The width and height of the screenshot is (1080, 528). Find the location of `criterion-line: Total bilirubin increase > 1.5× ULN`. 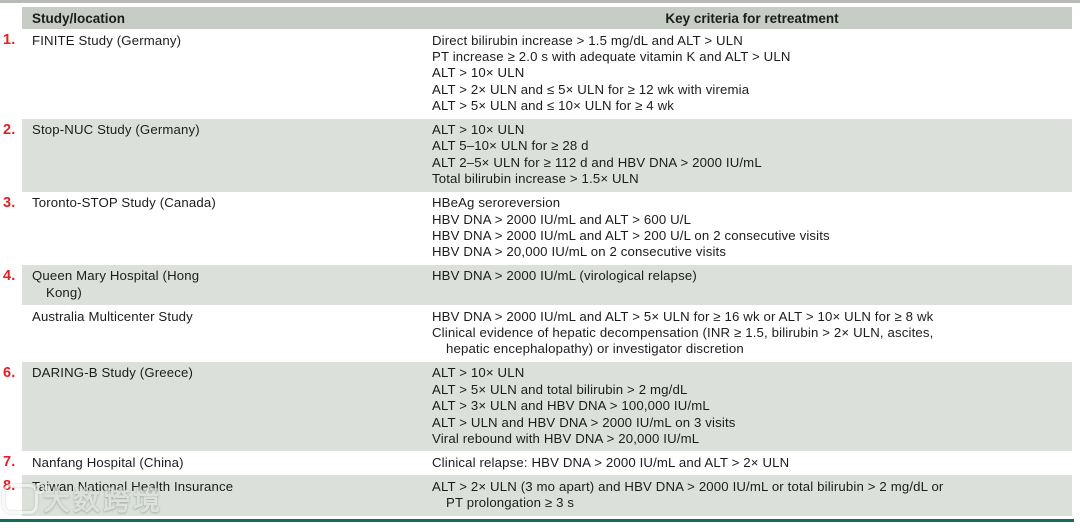

criterion-line: Total bilirubin increase > 1.5× ULN is located at coordinates (535, 179).